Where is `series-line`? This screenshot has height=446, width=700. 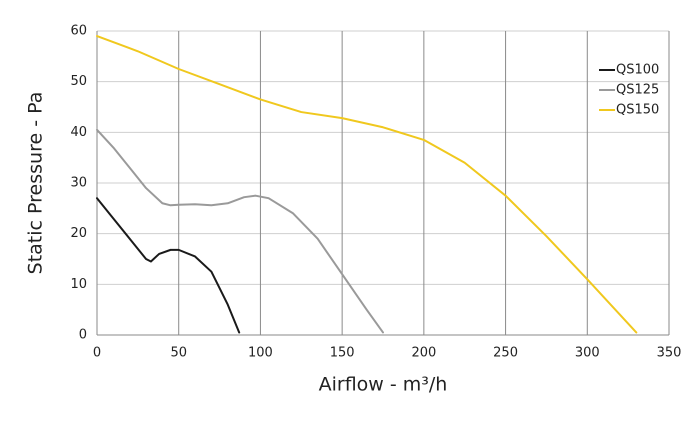 series-line is located at coordinates (168, 265).